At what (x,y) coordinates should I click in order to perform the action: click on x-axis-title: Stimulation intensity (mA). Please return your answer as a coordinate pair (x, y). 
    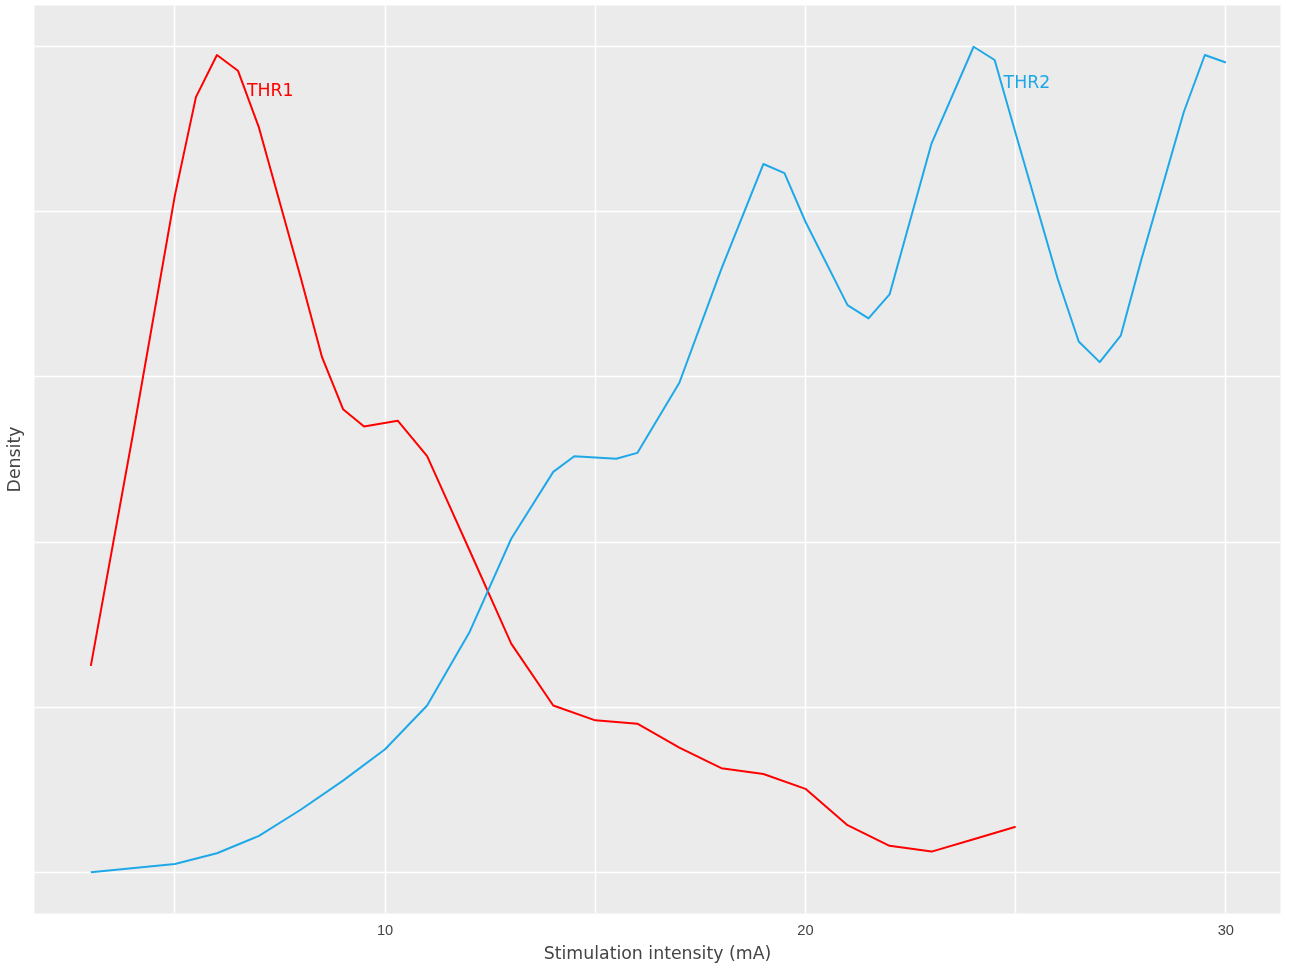
    Looking at the image, I should click on (657, 952).